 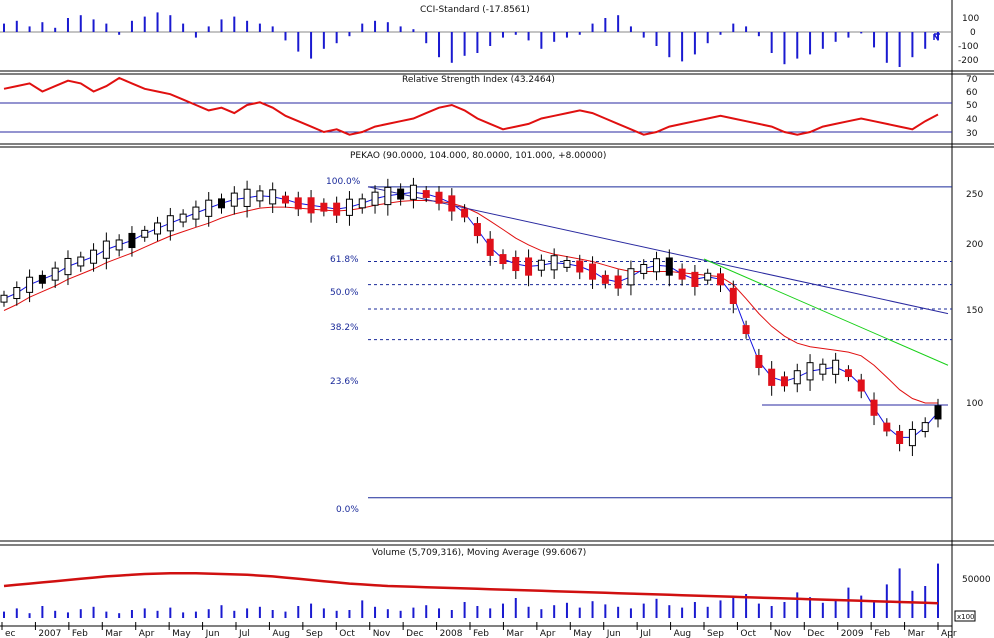 What do you see at coordinates (645, 633) in the screenshot?
I see `x-tick-label: Jul` at bounding box center [645, 633].